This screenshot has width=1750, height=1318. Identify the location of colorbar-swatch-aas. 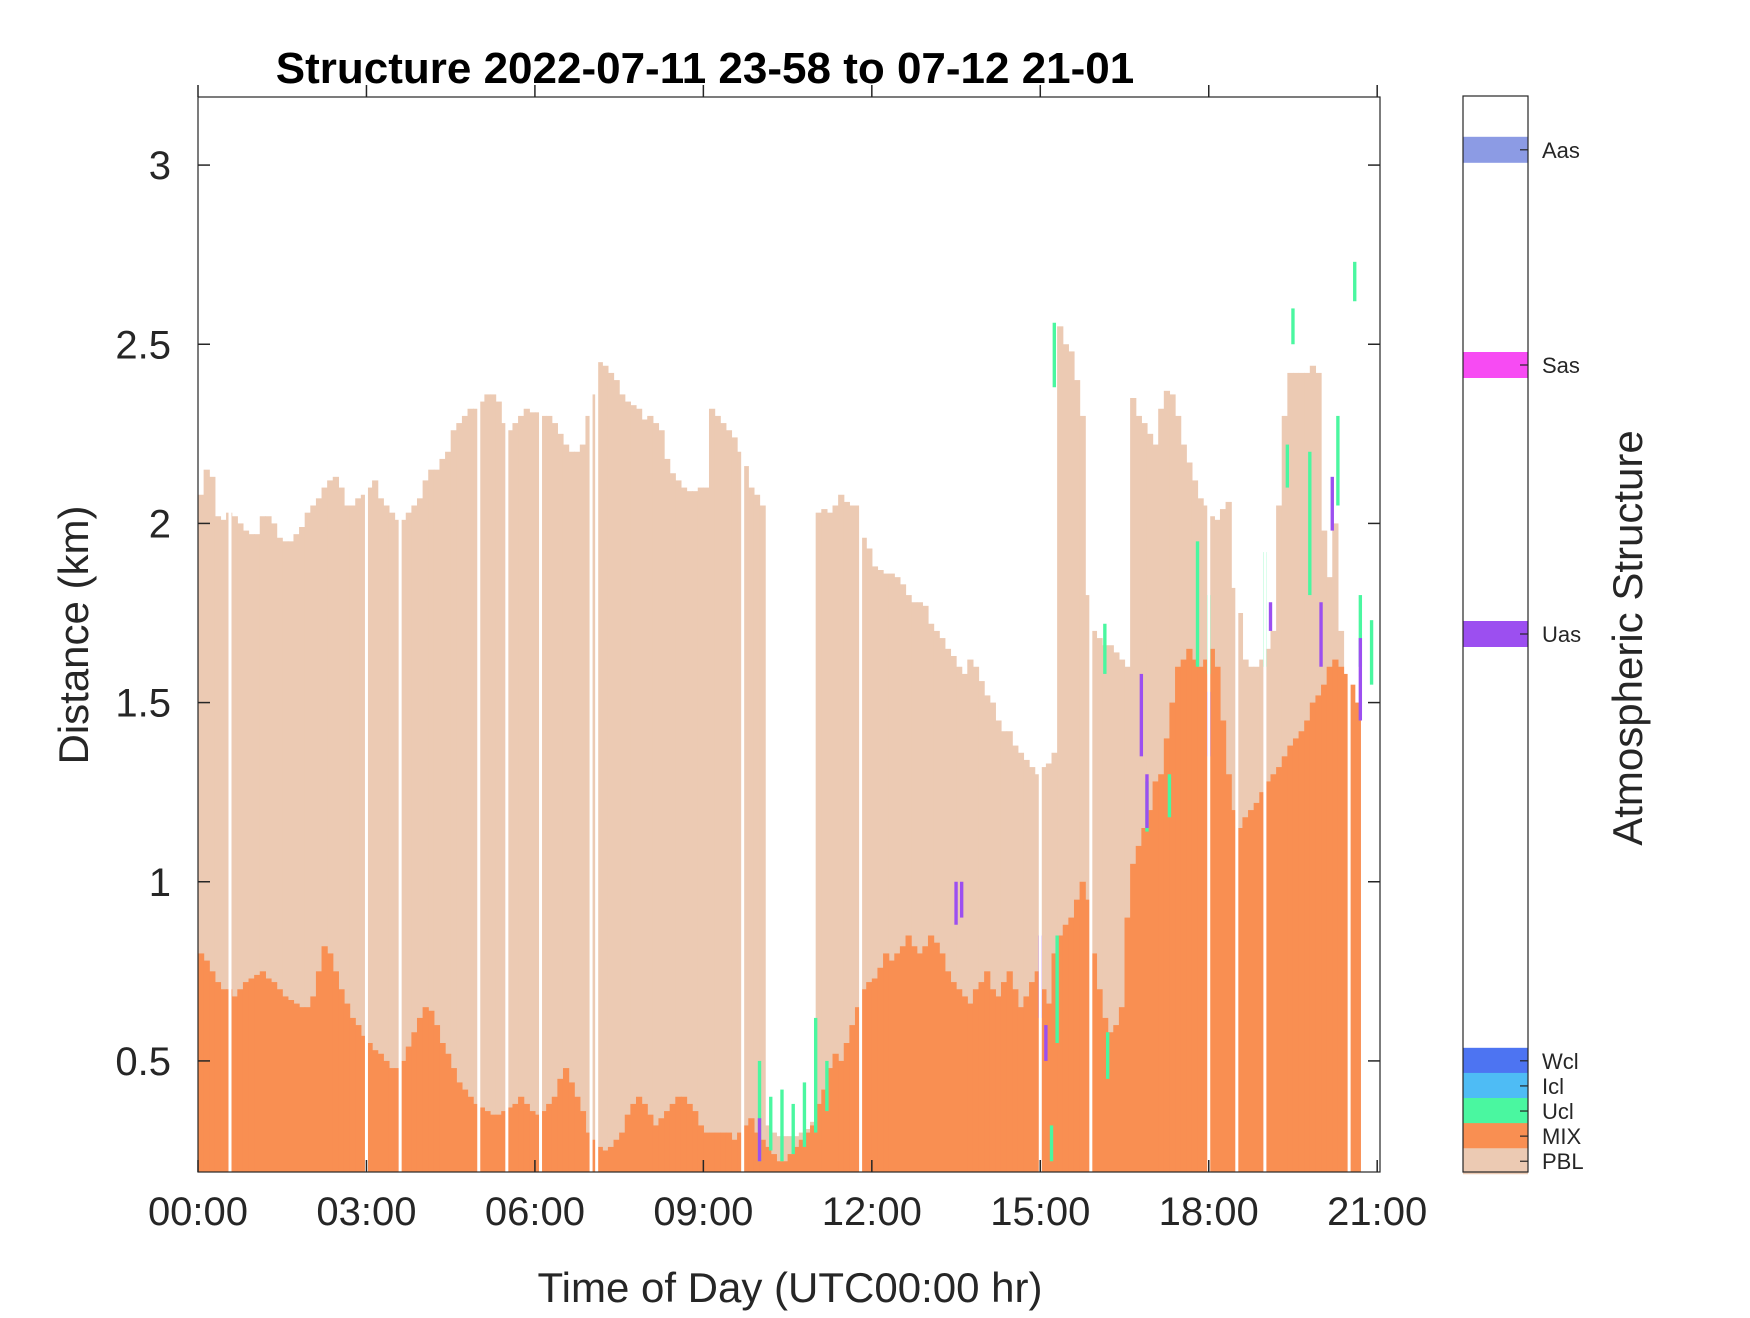
(1495, 149).